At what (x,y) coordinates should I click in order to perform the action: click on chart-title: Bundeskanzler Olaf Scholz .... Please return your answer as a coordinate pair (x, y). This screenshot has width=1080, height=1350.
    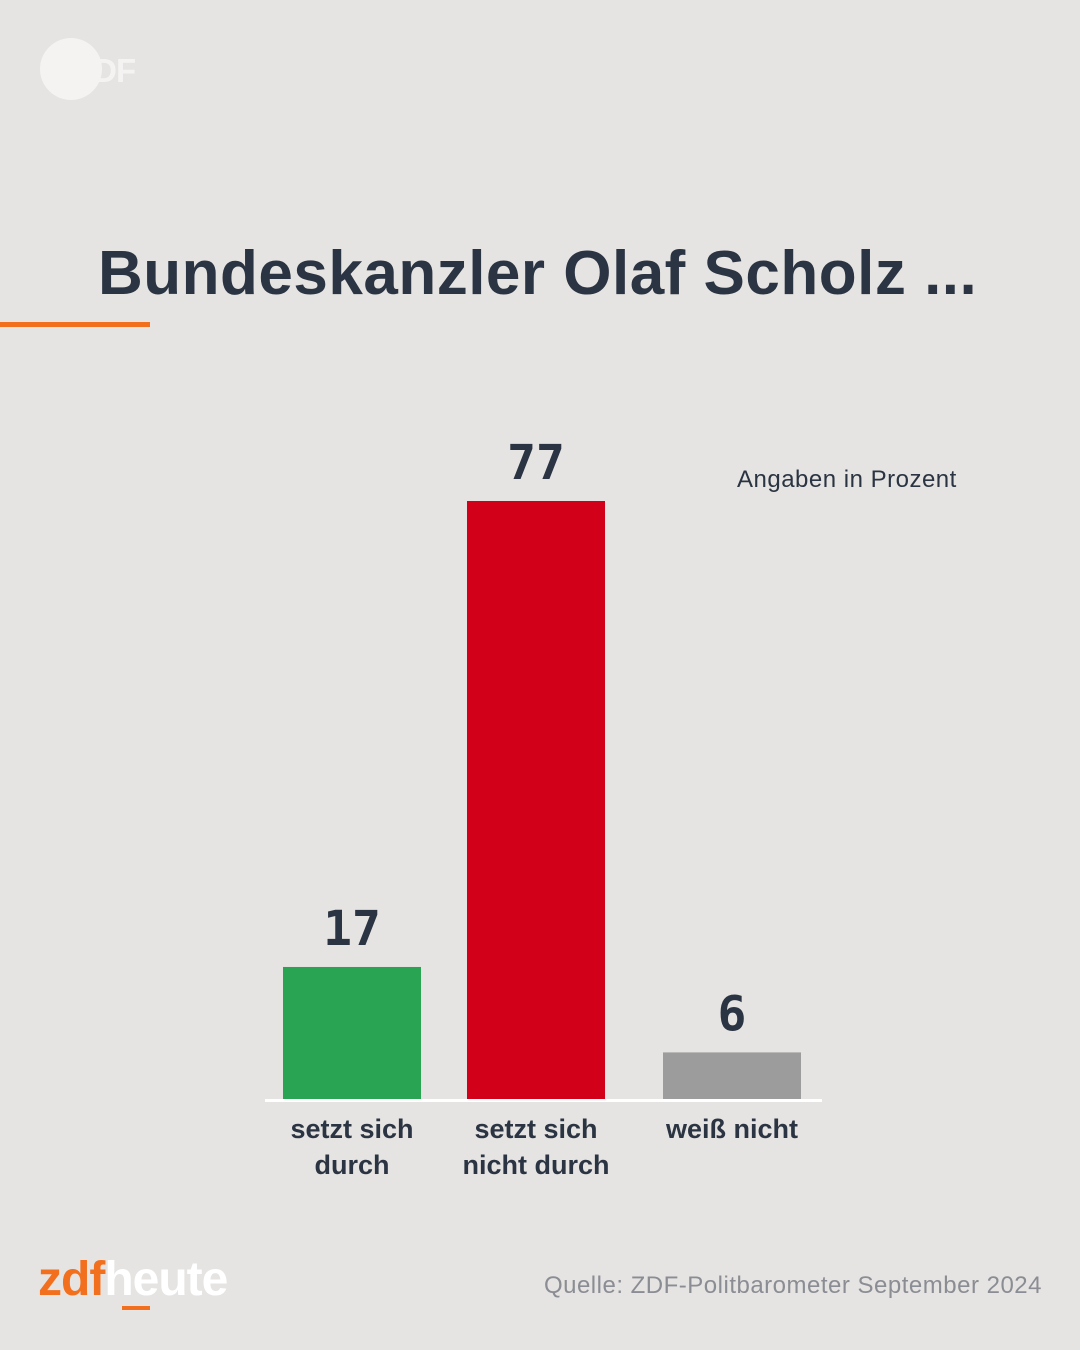
    Looking at the image, I should click on (538, 273).